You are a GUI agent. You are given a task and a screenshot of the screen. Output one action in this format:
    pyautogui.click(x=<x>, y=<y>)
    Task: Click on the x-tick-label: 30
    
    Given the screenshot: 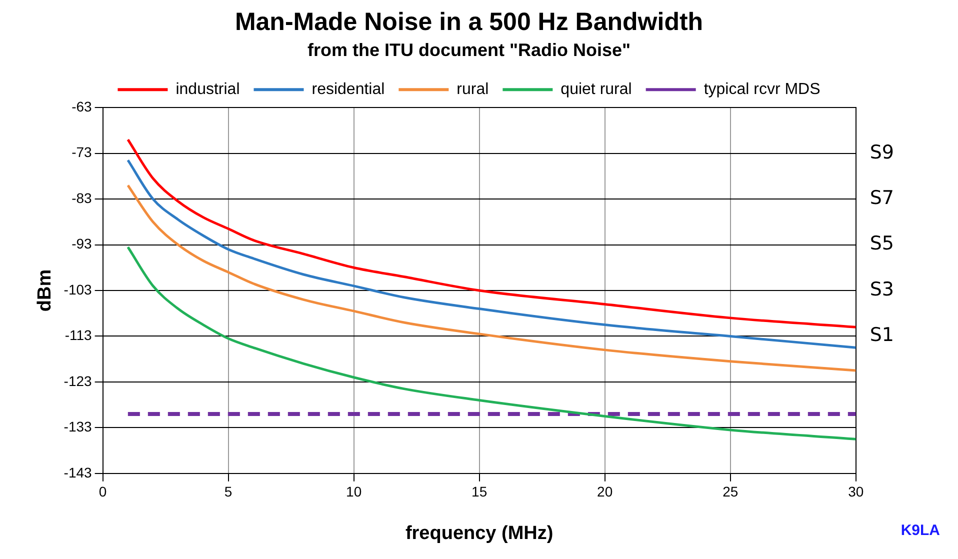 What is the action you would take?
    pyautogui.click(x=856, y=492)
    